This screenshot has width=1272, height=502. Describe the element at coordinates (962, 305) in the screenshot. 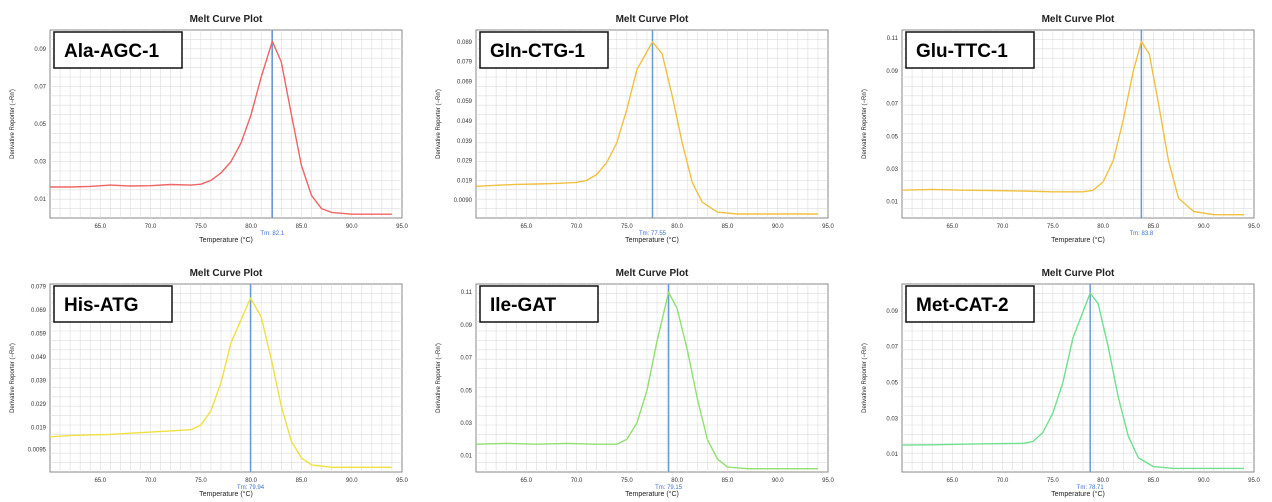

I see `target-label: Met-CAT-2` at that location.